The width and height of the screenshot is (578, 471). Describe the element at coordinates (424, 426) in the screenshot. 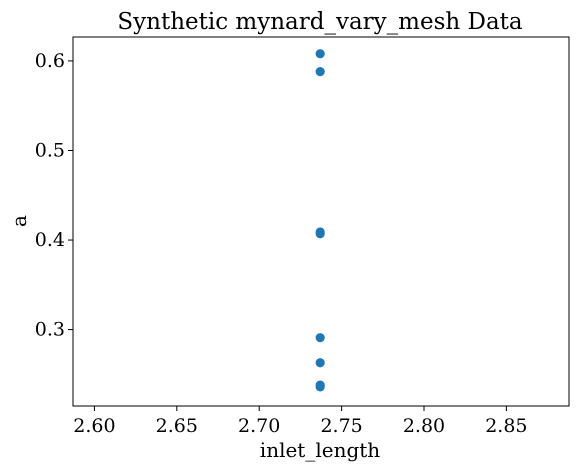

I see `x-tick-label: 2.80` at that location.